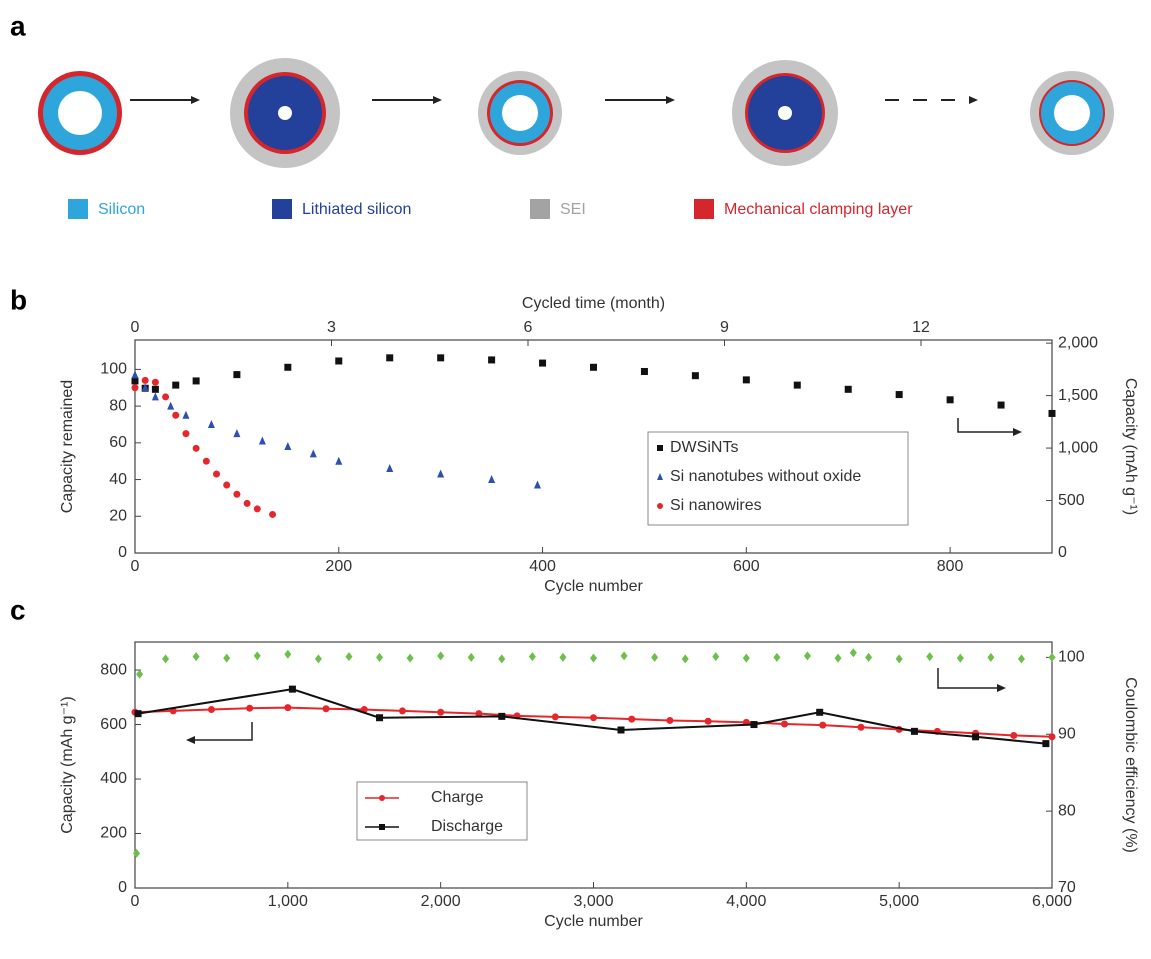  Describe the element at coordinates (1078, 342) in the screenshot. I see `y2-tick-label: 2,000` at that location.